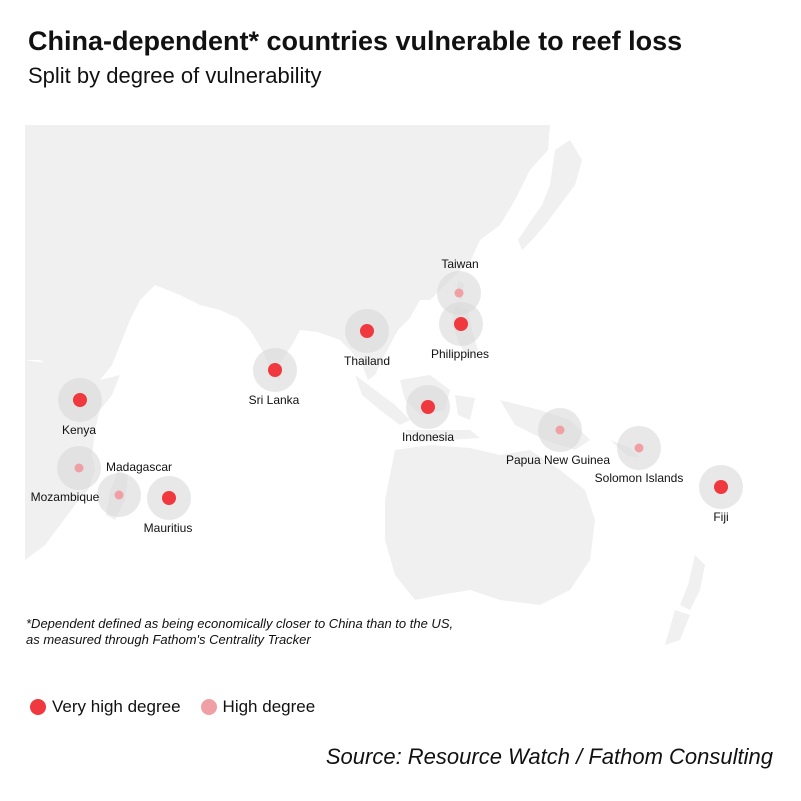 Image resolution: width=801 pixels, height=801 pixels. Describe the element at coordinates (269, 706) in the screenshot. I see `legend-label-high: High degree` at that location.